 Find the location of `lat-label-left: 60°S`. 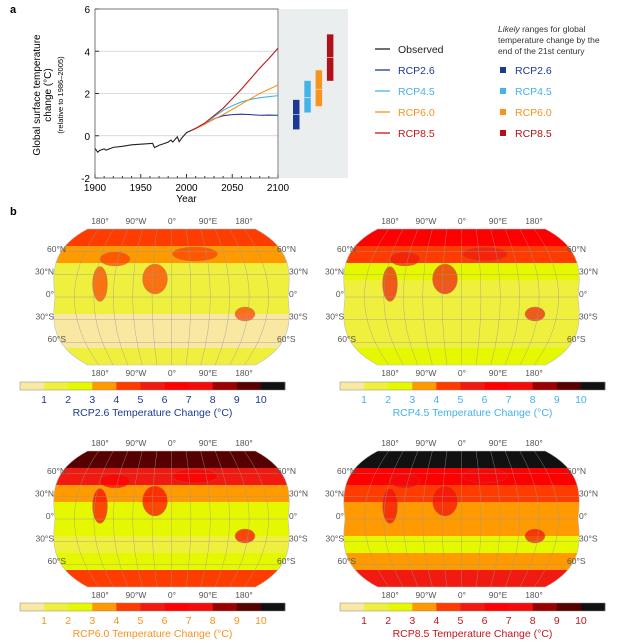

lat-label-left: 60°S is located at coordinates (346, 561).